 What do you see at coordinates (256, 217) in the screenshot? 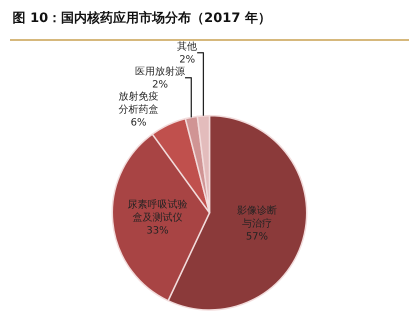
I see `slice-label: 影像诊断与治疗` at bounding box center [256, 217].